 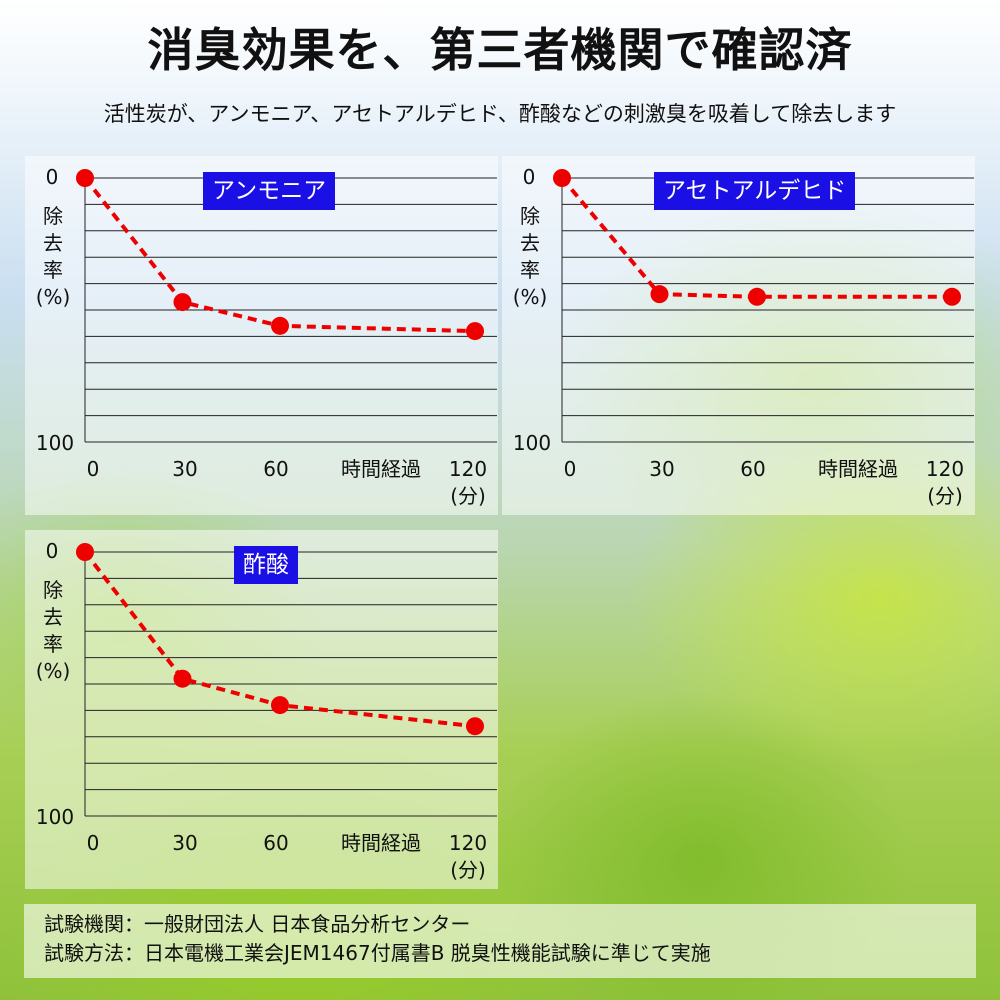 I want to click on chart-title: アンモニア, so click(x=269, y=191).